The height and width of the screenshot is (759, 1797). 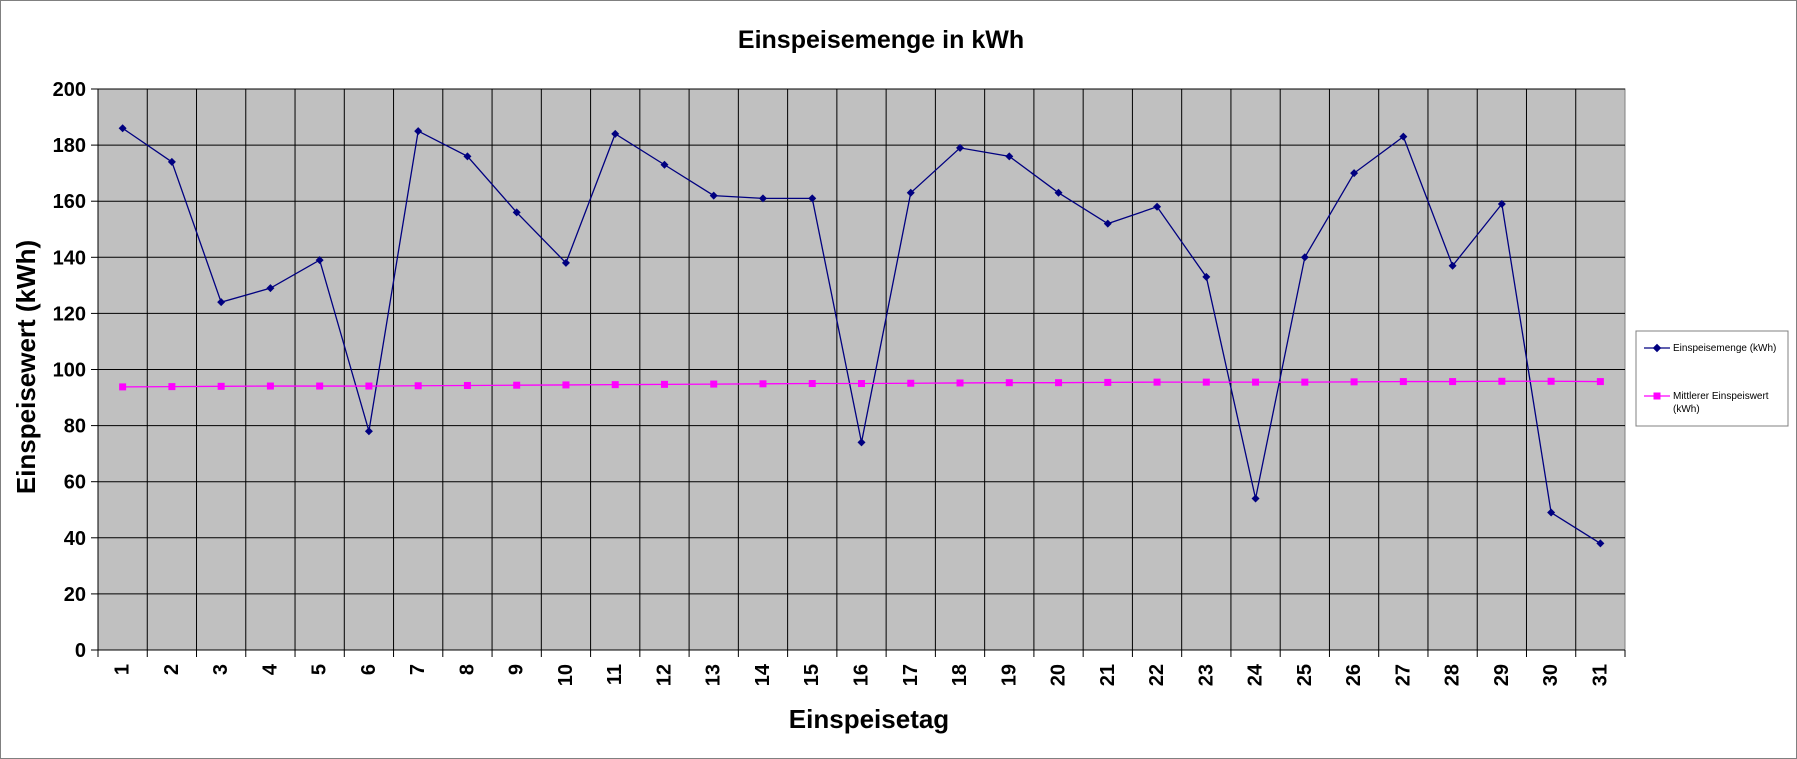 I want to click on y-tick-label: 120, so click(x=69, y=314).